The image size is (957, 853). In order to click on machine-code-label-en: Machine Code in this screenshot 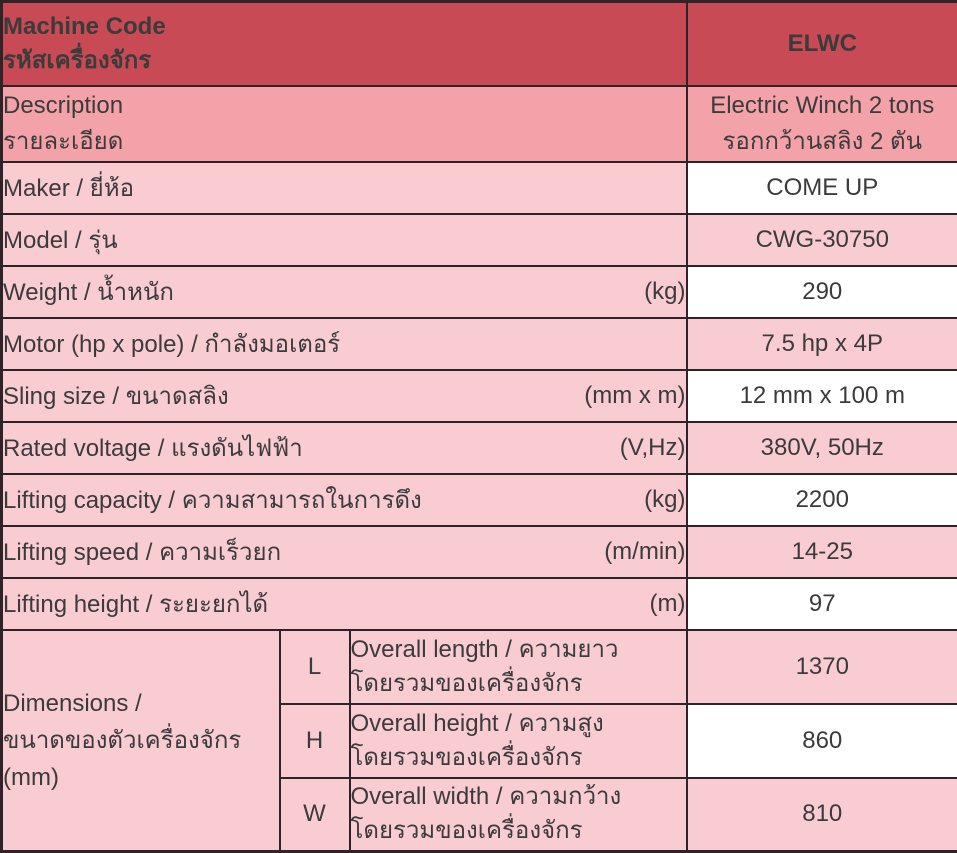, I will do `click(344, 27)`.